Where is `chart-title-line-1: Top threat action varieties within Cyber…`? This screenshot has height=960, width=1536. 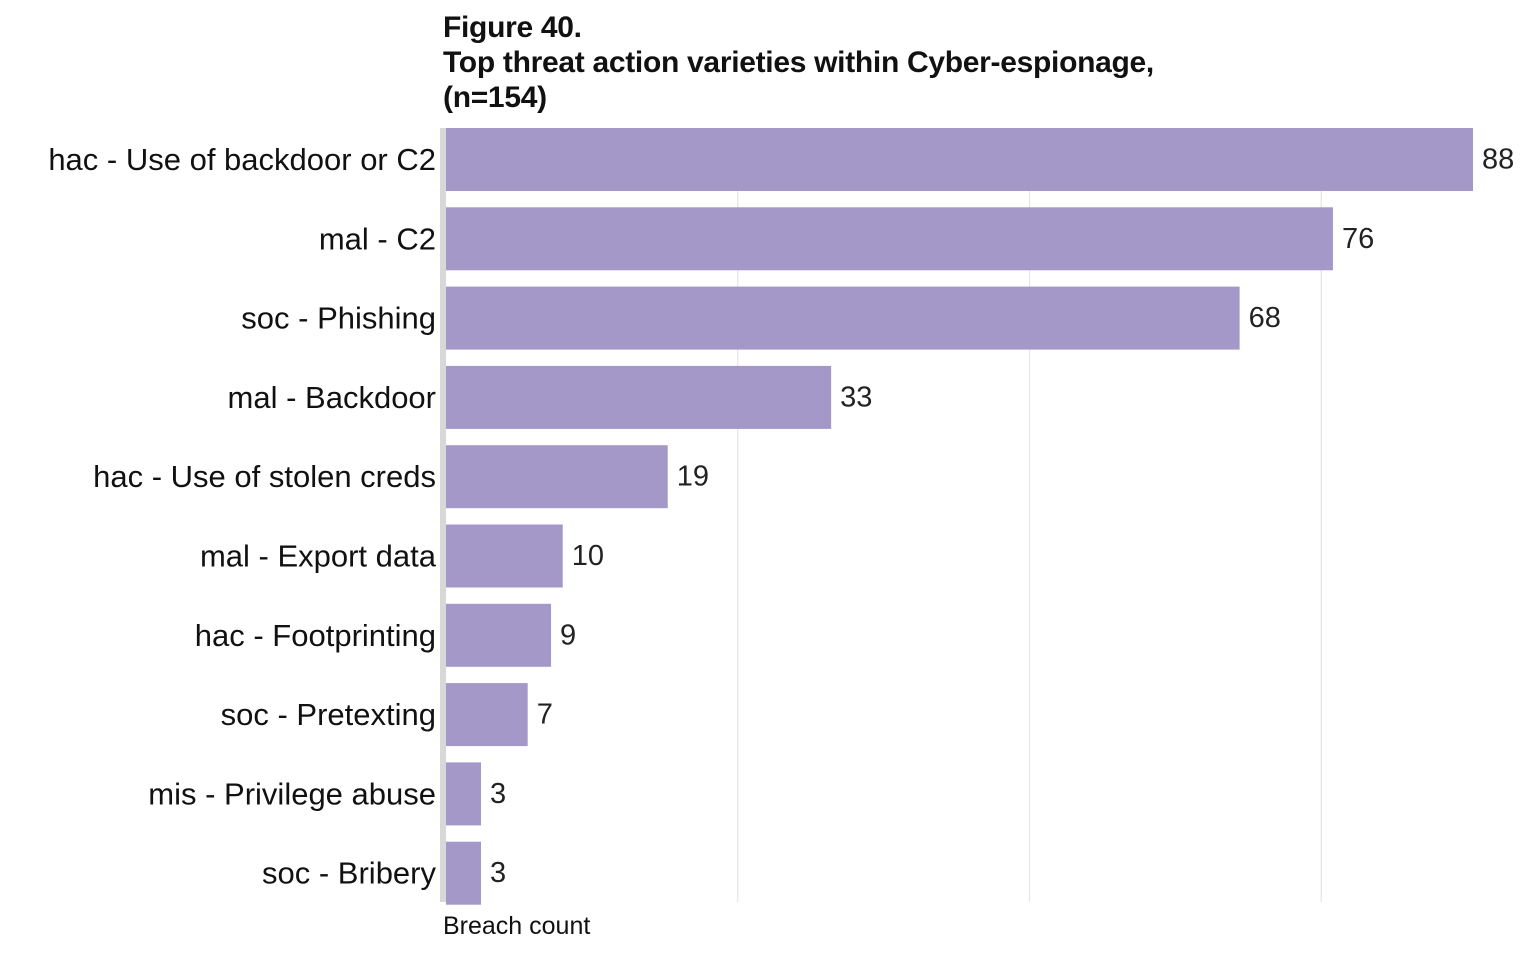 chart-title-line-1: Top threat action varieties within Cyber… is located at coordinates (798, 62).